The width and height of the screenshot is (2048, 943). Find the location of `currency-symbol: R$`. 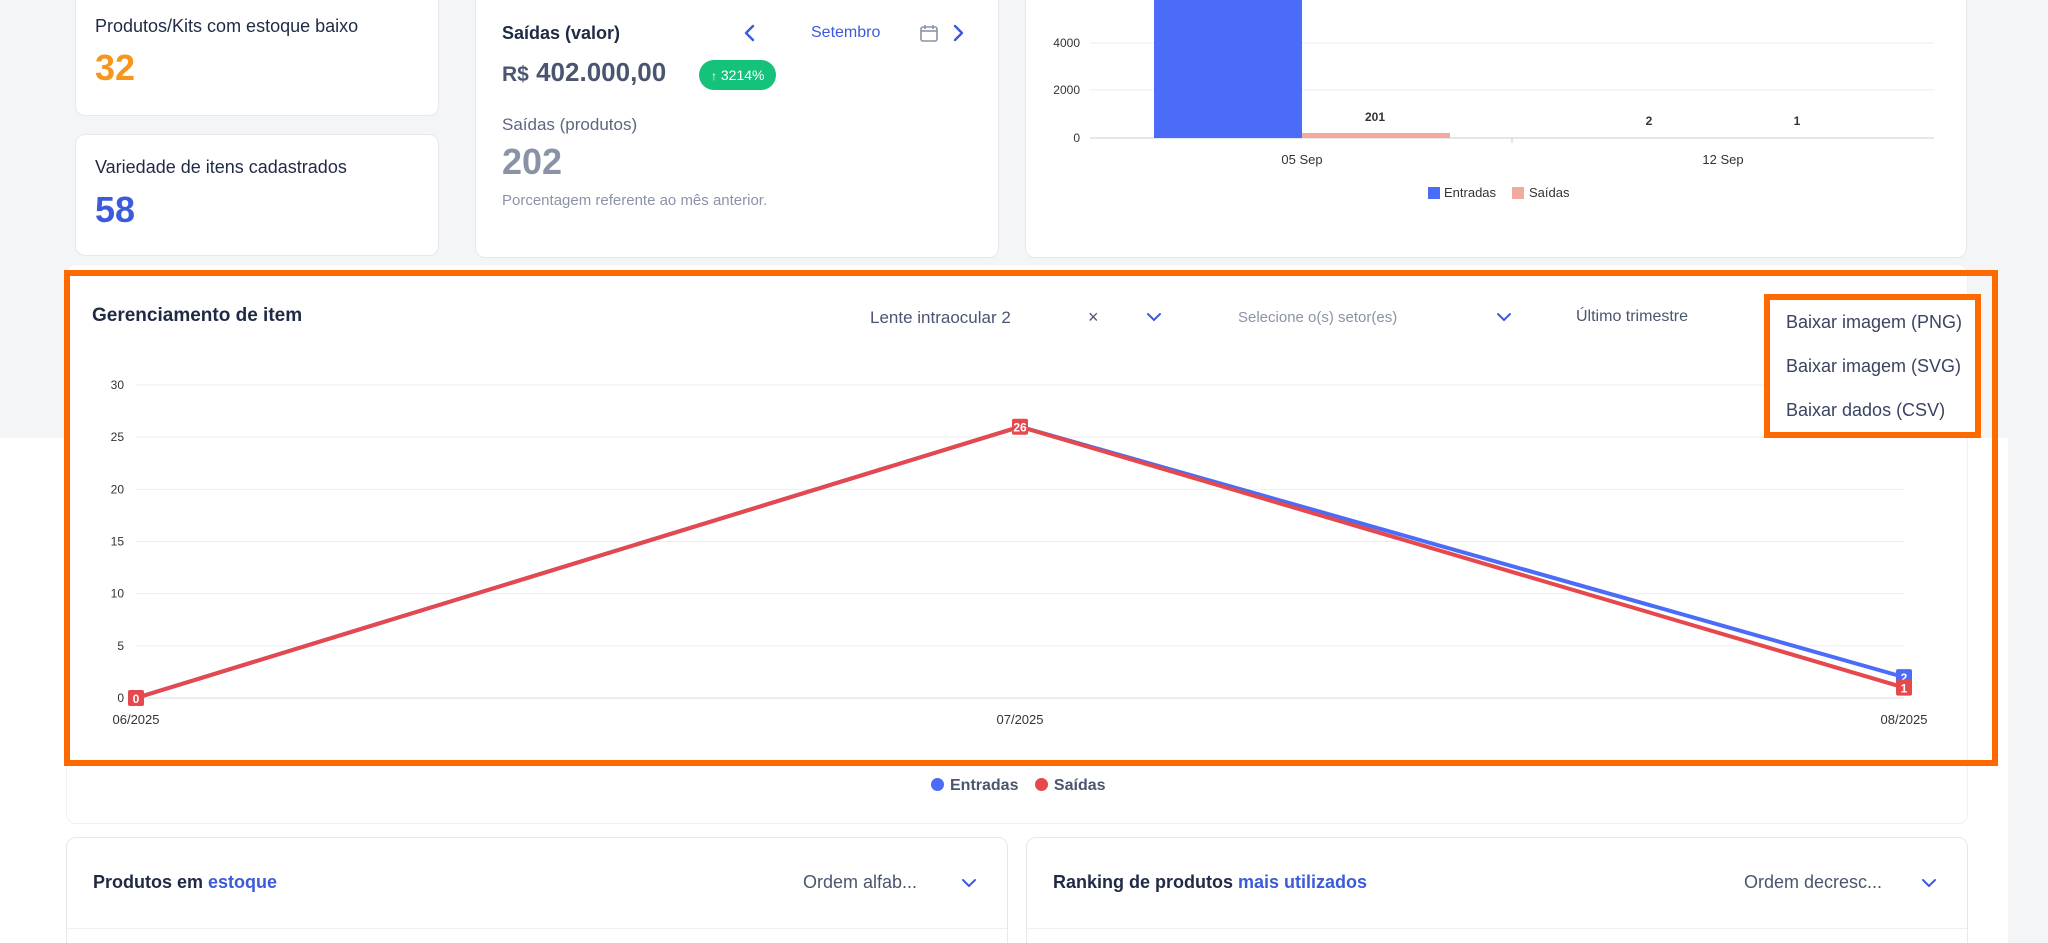

currency-symbol: R$ is located at coordinates (515, 74).